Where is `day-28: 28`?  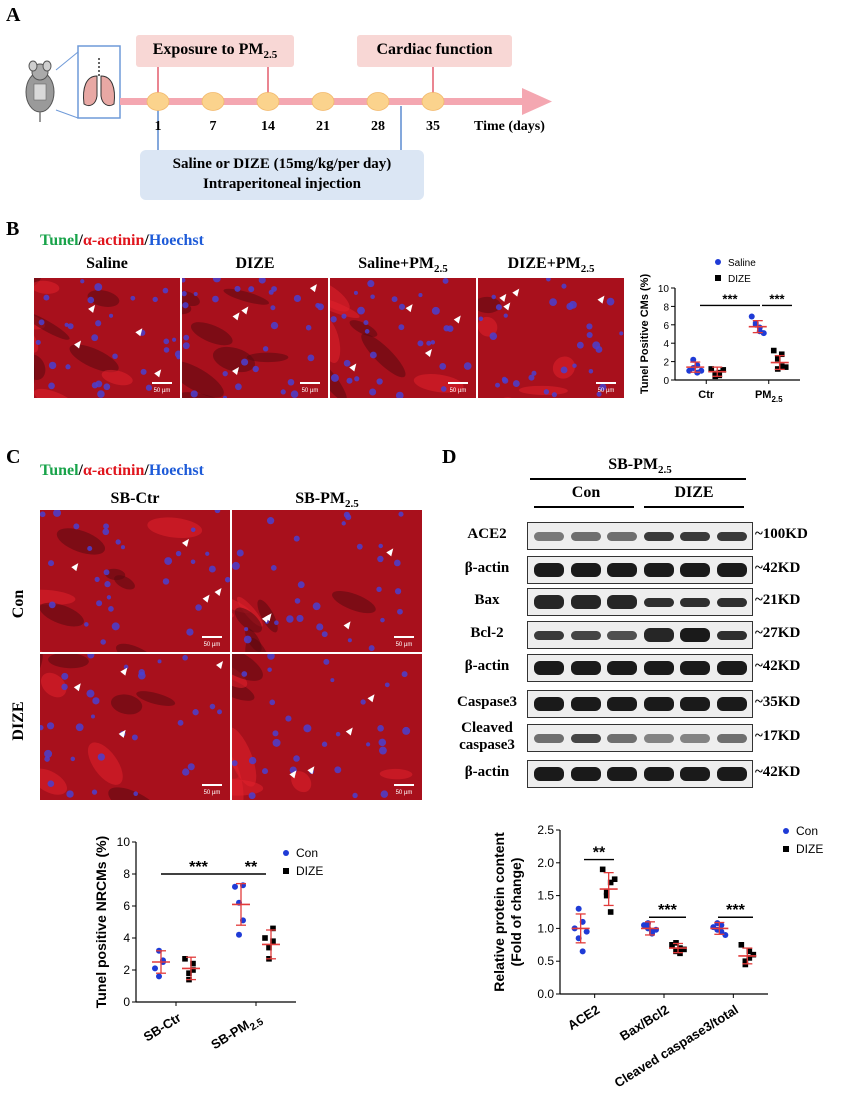
day-28: 28 is located at coordinates (378, 126).